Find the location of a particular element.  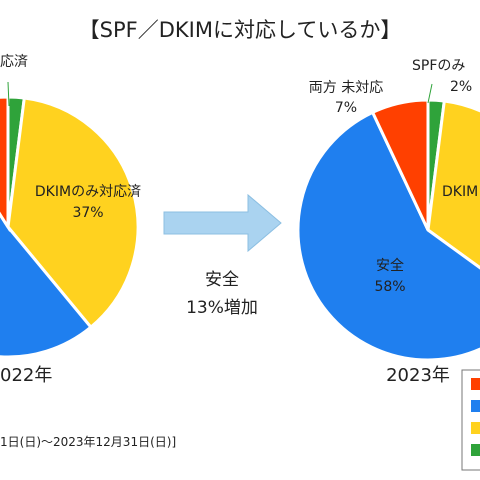

pie-2022-spf-leader is located at coordinates (8, 94).